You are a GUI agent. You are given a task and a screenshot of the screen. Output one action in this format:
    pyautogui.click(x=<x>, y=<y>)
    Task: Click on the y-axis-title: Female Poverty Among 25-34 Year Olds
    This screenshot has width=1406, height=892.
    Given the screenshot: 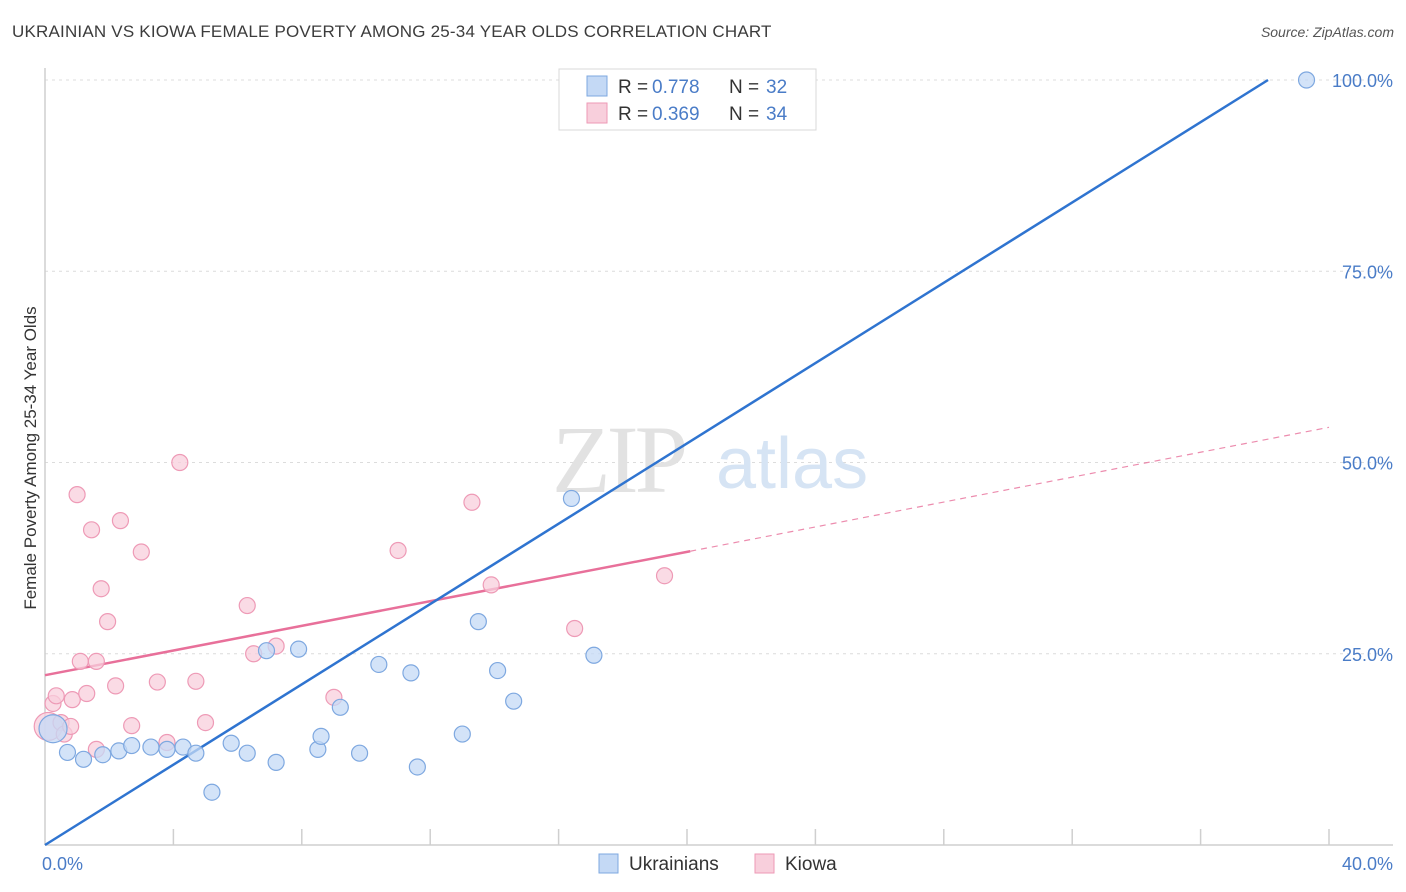 What is the action you would take?
    pyautogui.click(x=30, y=457)
    